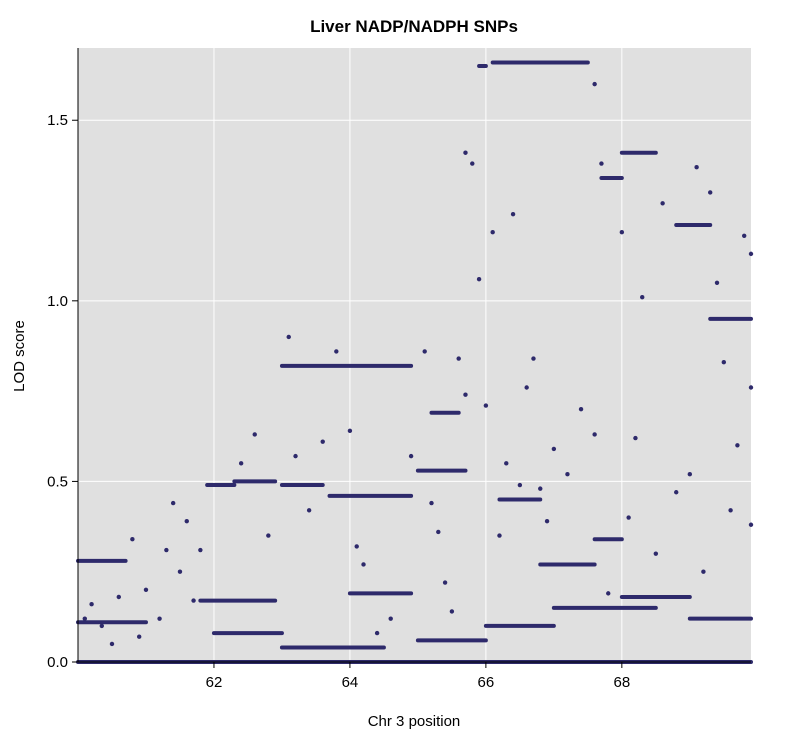 Image resolution: width=802 pixels, height=741 pixels. What do you see at coordinates (486, 682) in the screenshot?
I see `x-tick-label: 66` at bounding box center [486, 682].